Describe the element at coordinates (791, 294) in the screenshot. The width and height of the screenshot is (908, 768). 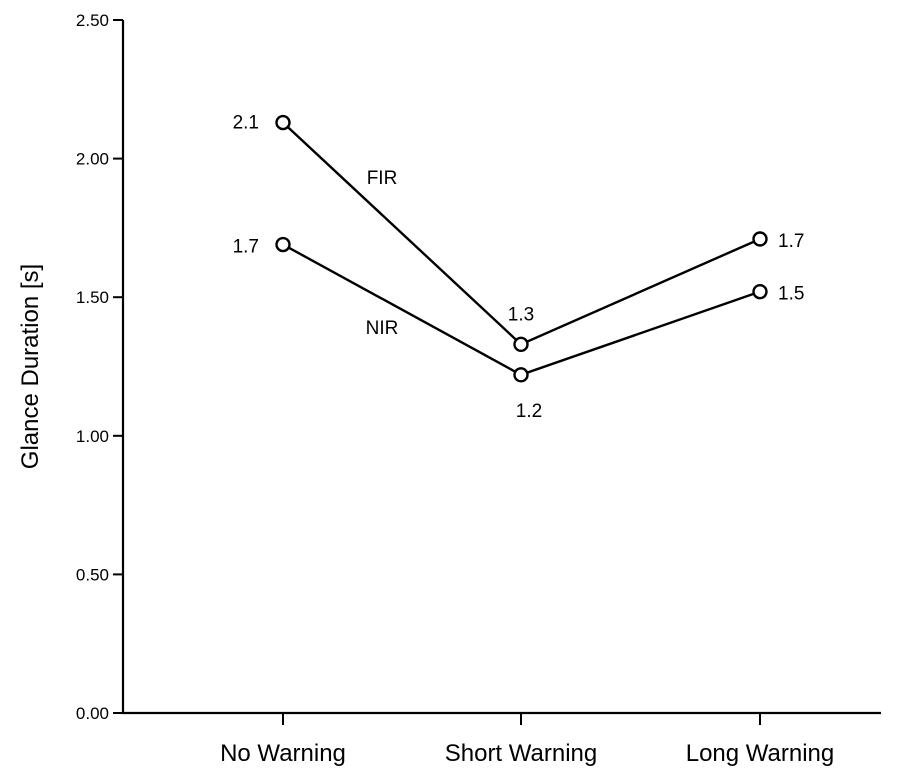
I see `data-label: 1.5` at that location.